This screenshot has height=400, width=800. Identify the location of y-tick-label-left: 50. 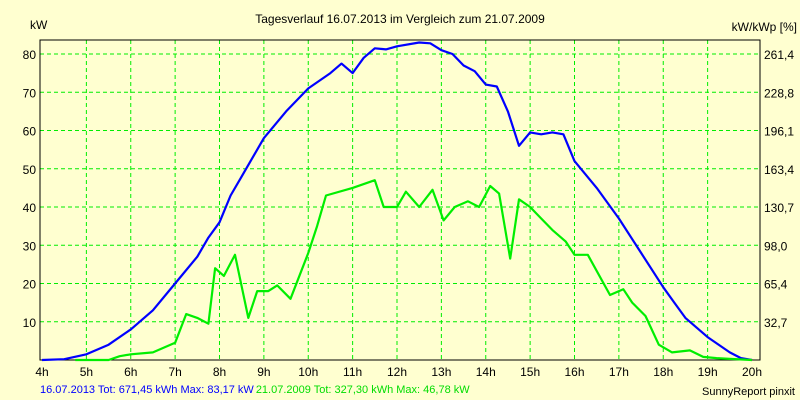
(30, 170).